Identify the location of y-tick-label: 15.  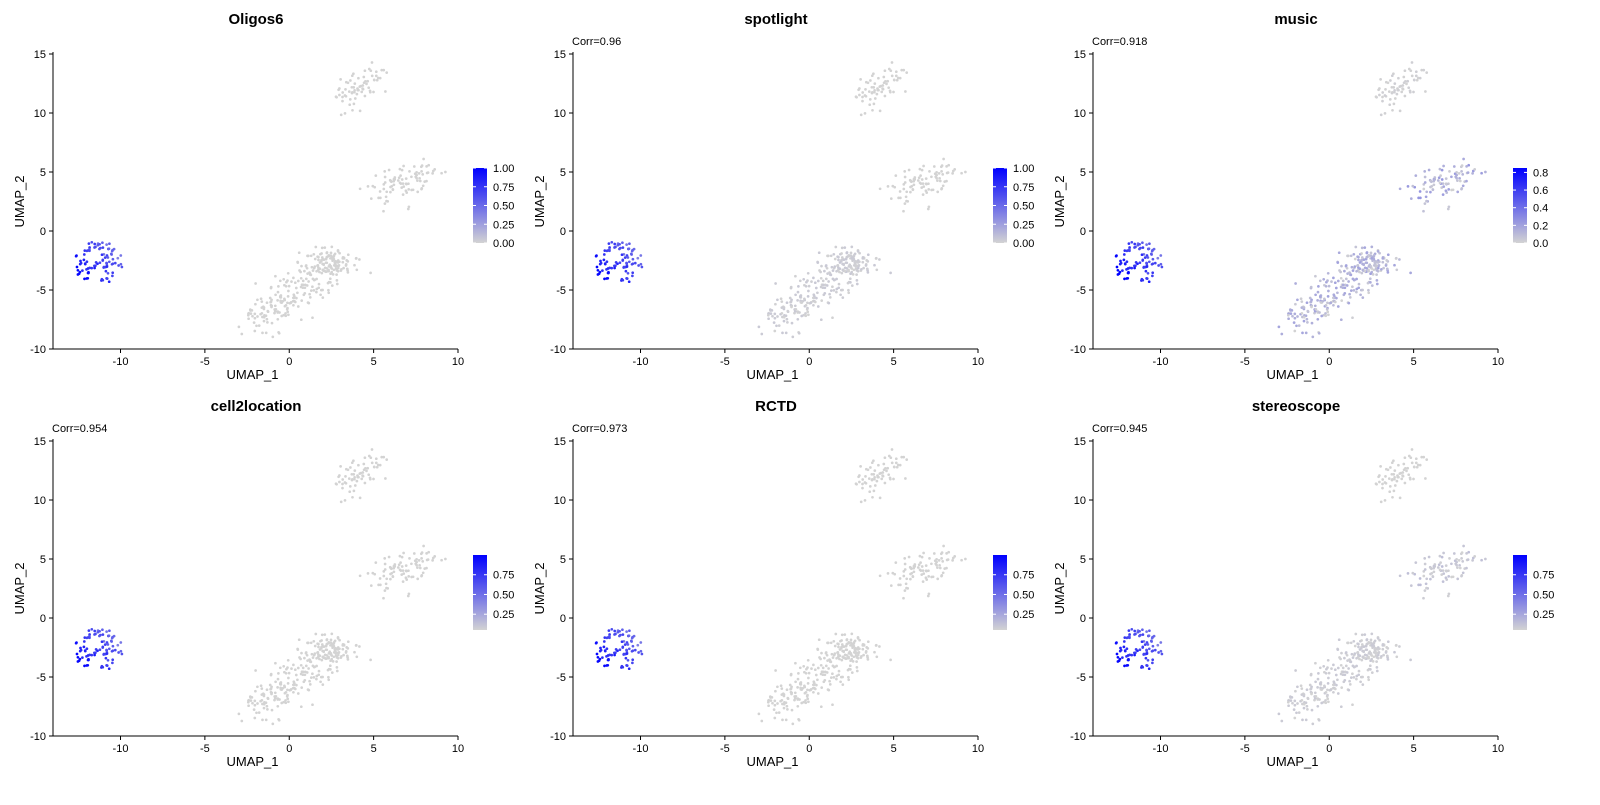
(40, 55).